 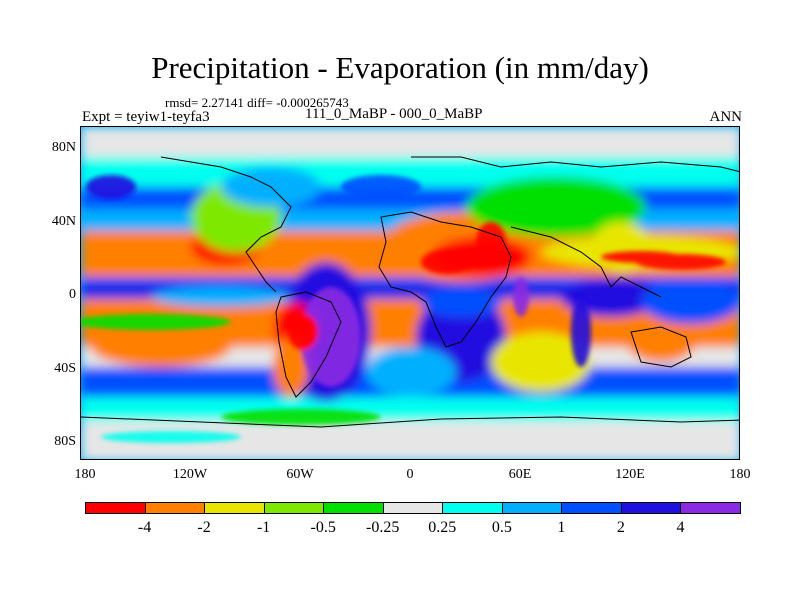 I want to click on colorbar-label: -0.25, so click(x=383, y=527).